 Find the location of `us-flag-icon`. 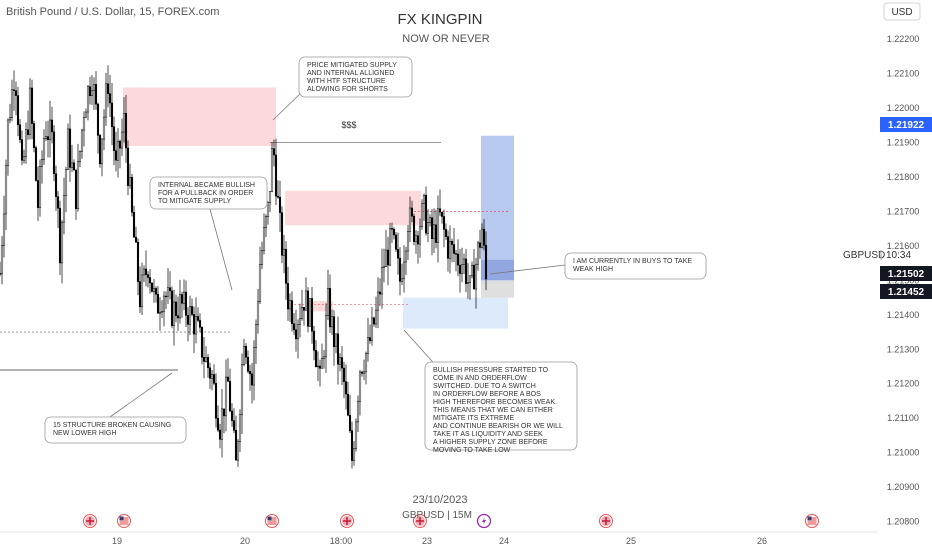

us-flag-icon is located at coordinates (124, 521).